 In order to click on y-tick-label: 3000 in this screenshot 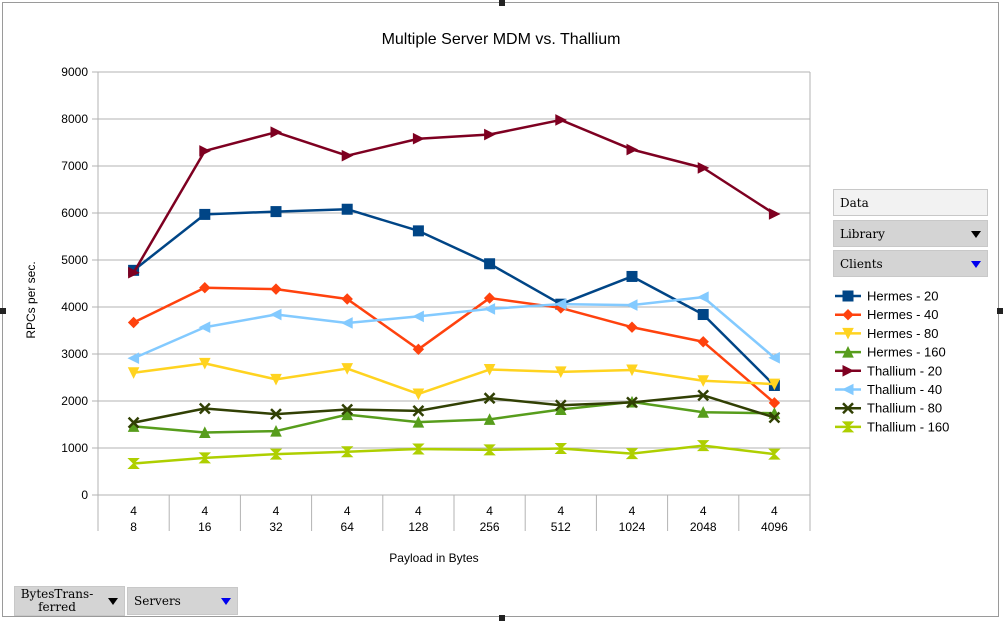, I will do `click(74, 354)`.